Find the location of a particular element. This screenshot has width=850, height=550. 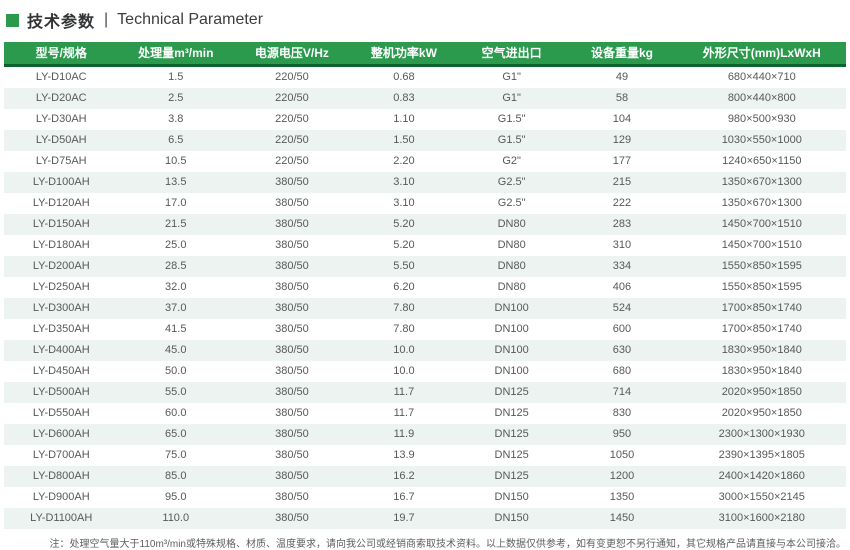

column-header: 外形尺寸(mm)LxWxH is located at coordinates (761, 54).